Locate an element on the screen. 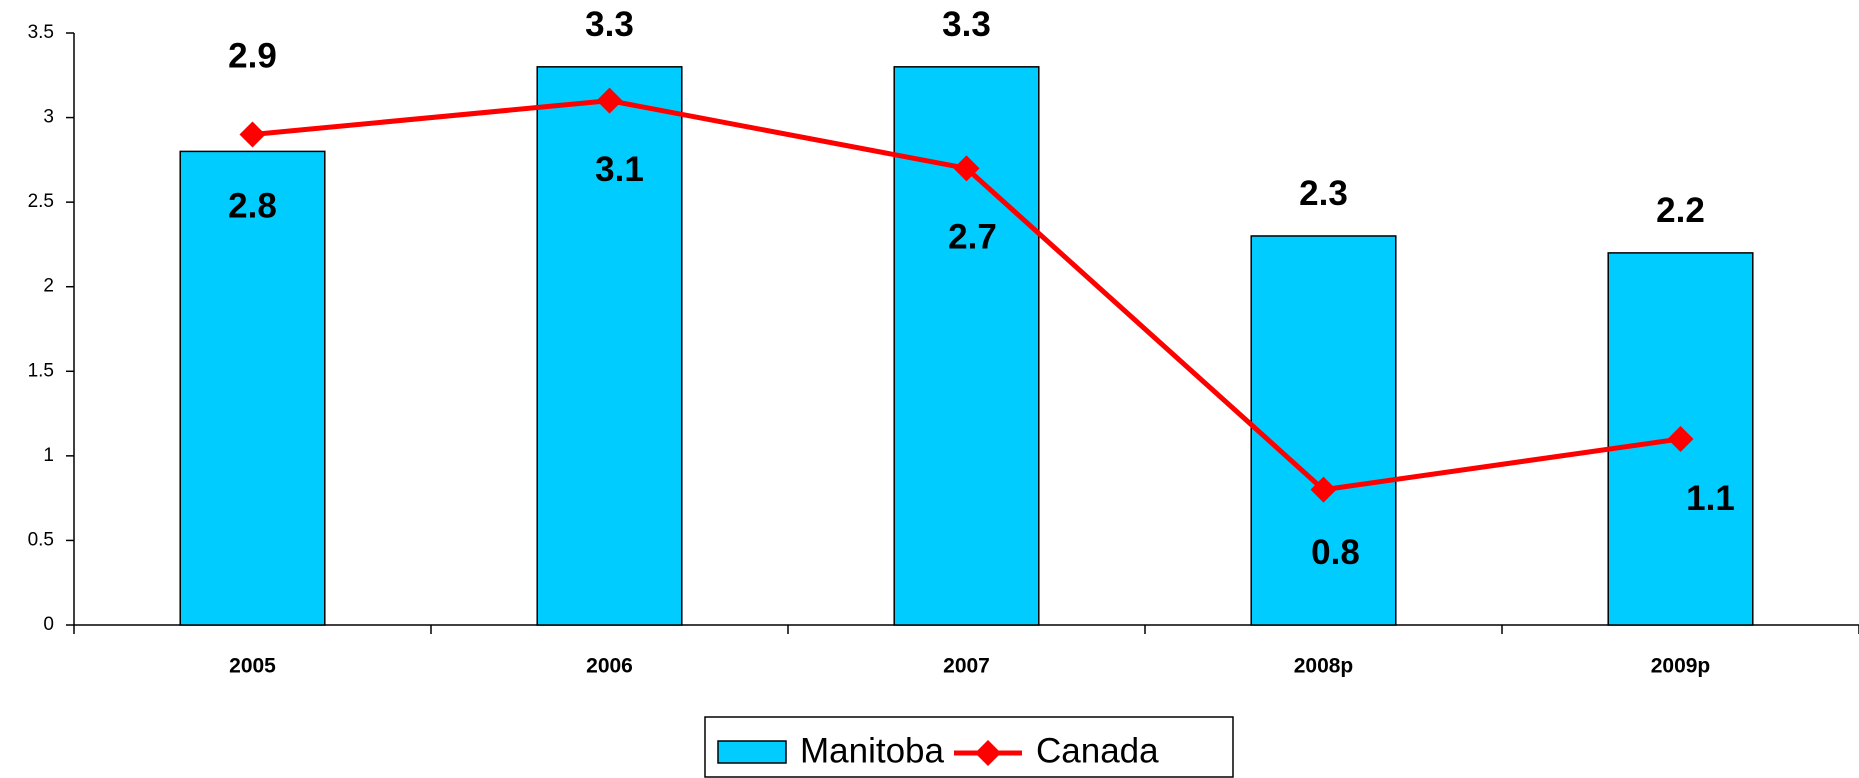  legend: Manitoba Canada is located at coordinates (969, 747).